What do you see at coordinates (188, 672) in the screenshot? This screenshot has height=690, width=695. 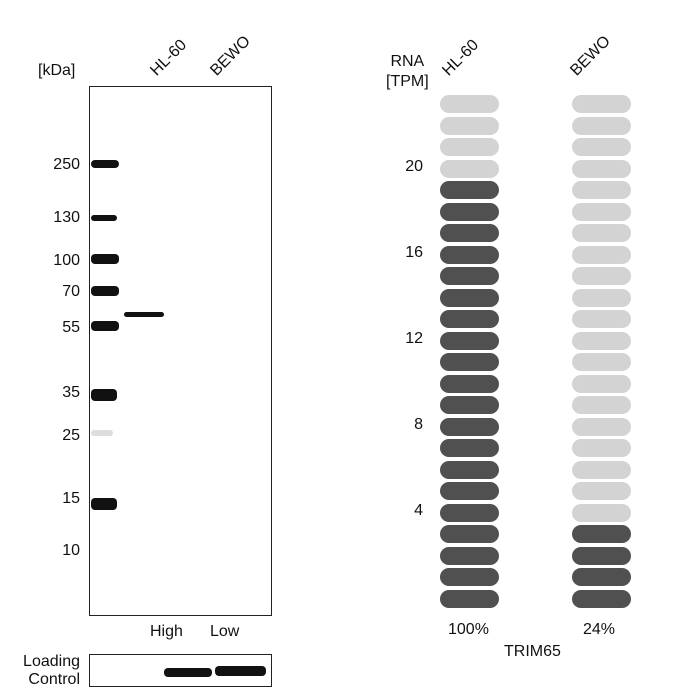 I see `loading-band-hl60` at bounding box center [188, 672].